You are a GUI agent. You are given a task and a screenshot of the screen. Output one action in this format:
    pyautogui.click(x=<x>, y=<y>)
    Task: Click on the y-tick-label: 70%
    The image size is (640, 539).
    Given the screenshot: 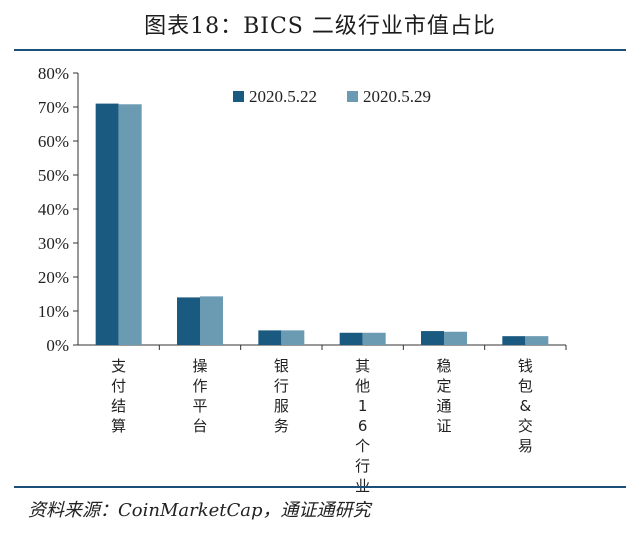 What is the action you would take?
    pyautogui.click(x=53, y=107)
    